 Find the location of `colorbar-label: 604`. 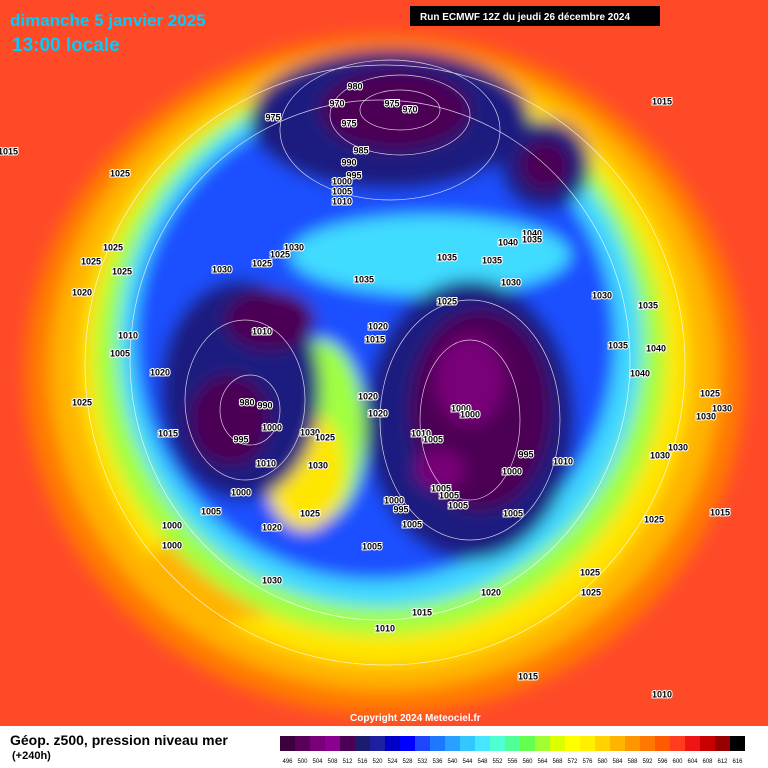

colorbar-label: 604 is located at coordinates (692, 762).